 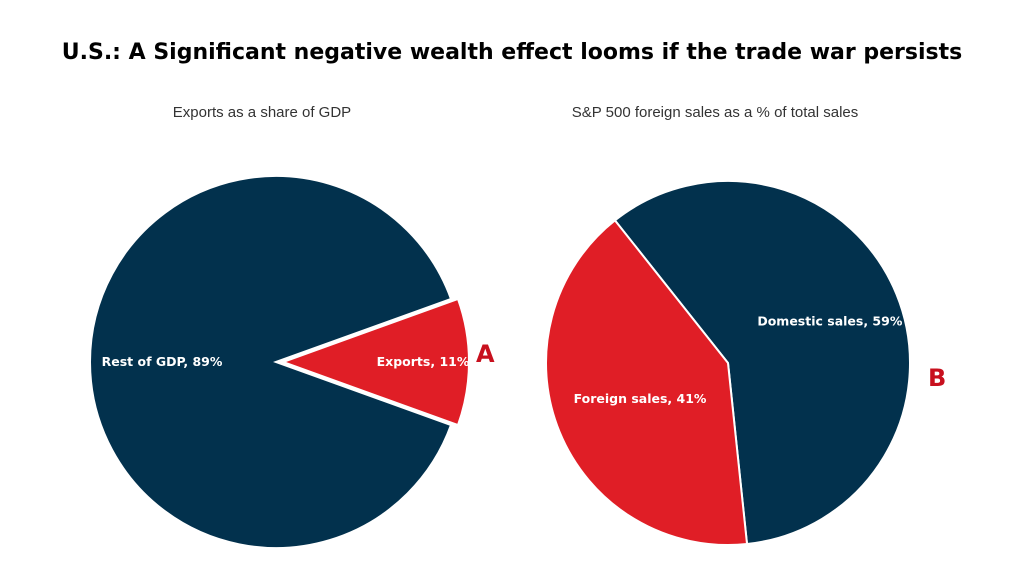 I want to click on pie-label-1-0: Domestic sales, 59%, so click(x=830, y=320).